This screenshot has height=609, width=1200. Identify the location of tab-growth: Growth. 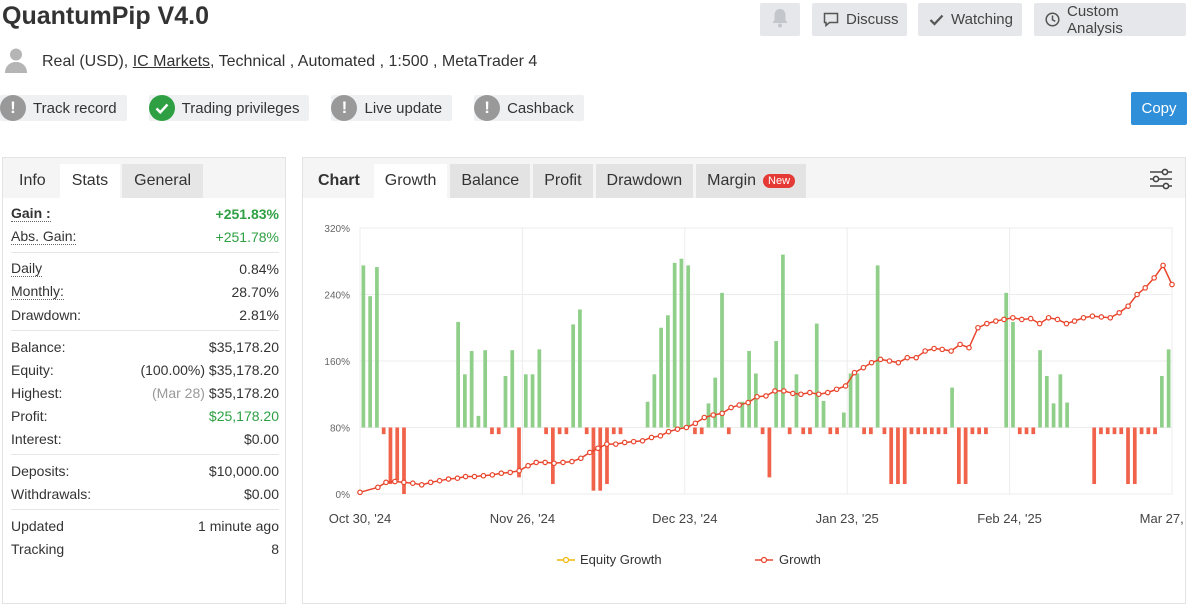
(410, 181).